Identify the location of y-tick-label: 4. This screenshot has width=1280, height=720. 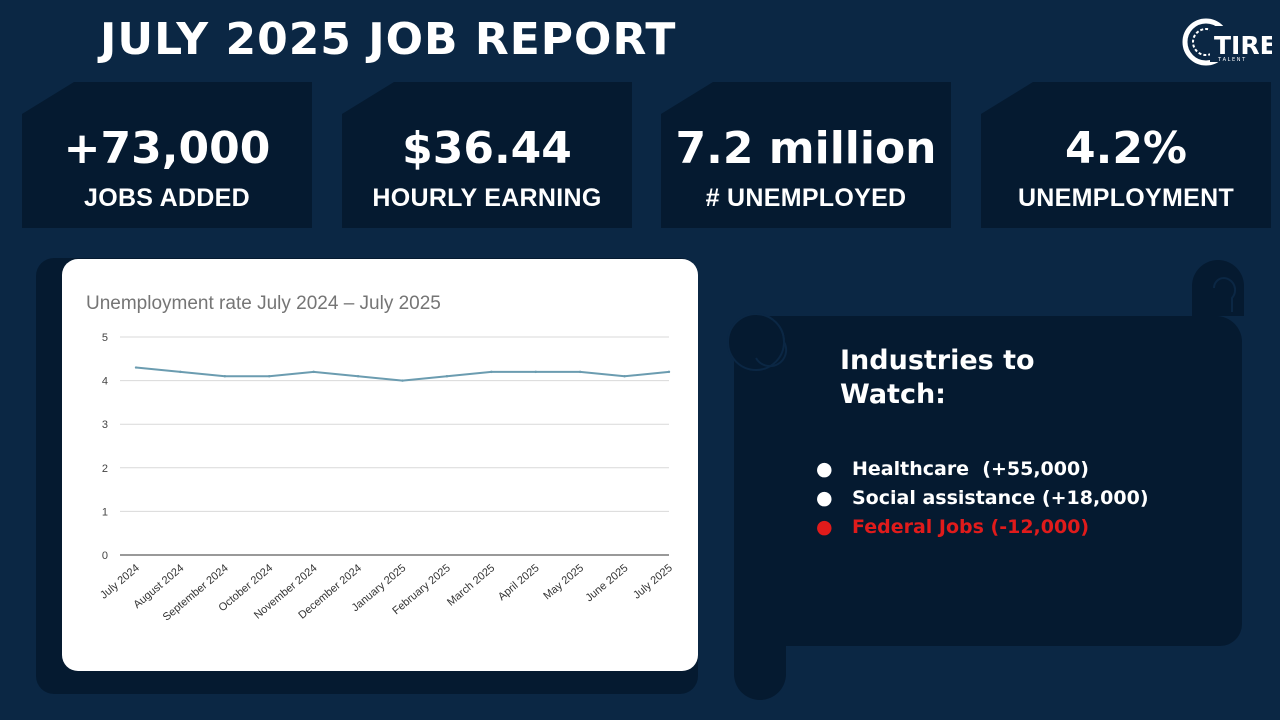
(105, 382).